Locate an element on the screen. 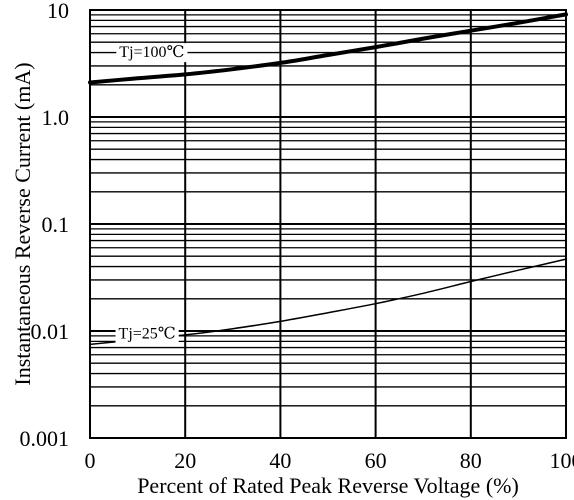 This screenshot has width=574, height=500. series-annotations: Tj=100℃ Tj=25℃ is located at coordinates (151, 193).